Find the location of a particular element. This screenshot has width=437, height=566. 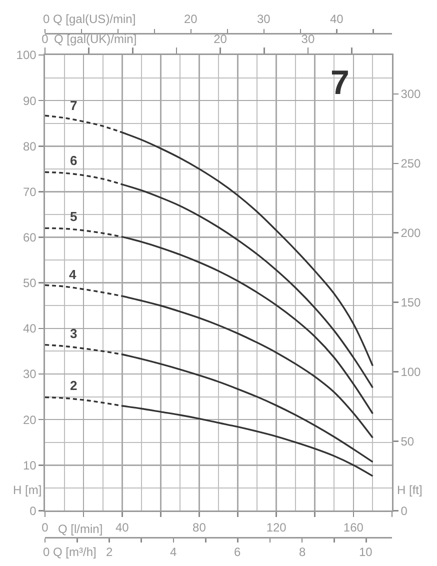

y-tick-label: 70 is located at coordinates (29, 191).